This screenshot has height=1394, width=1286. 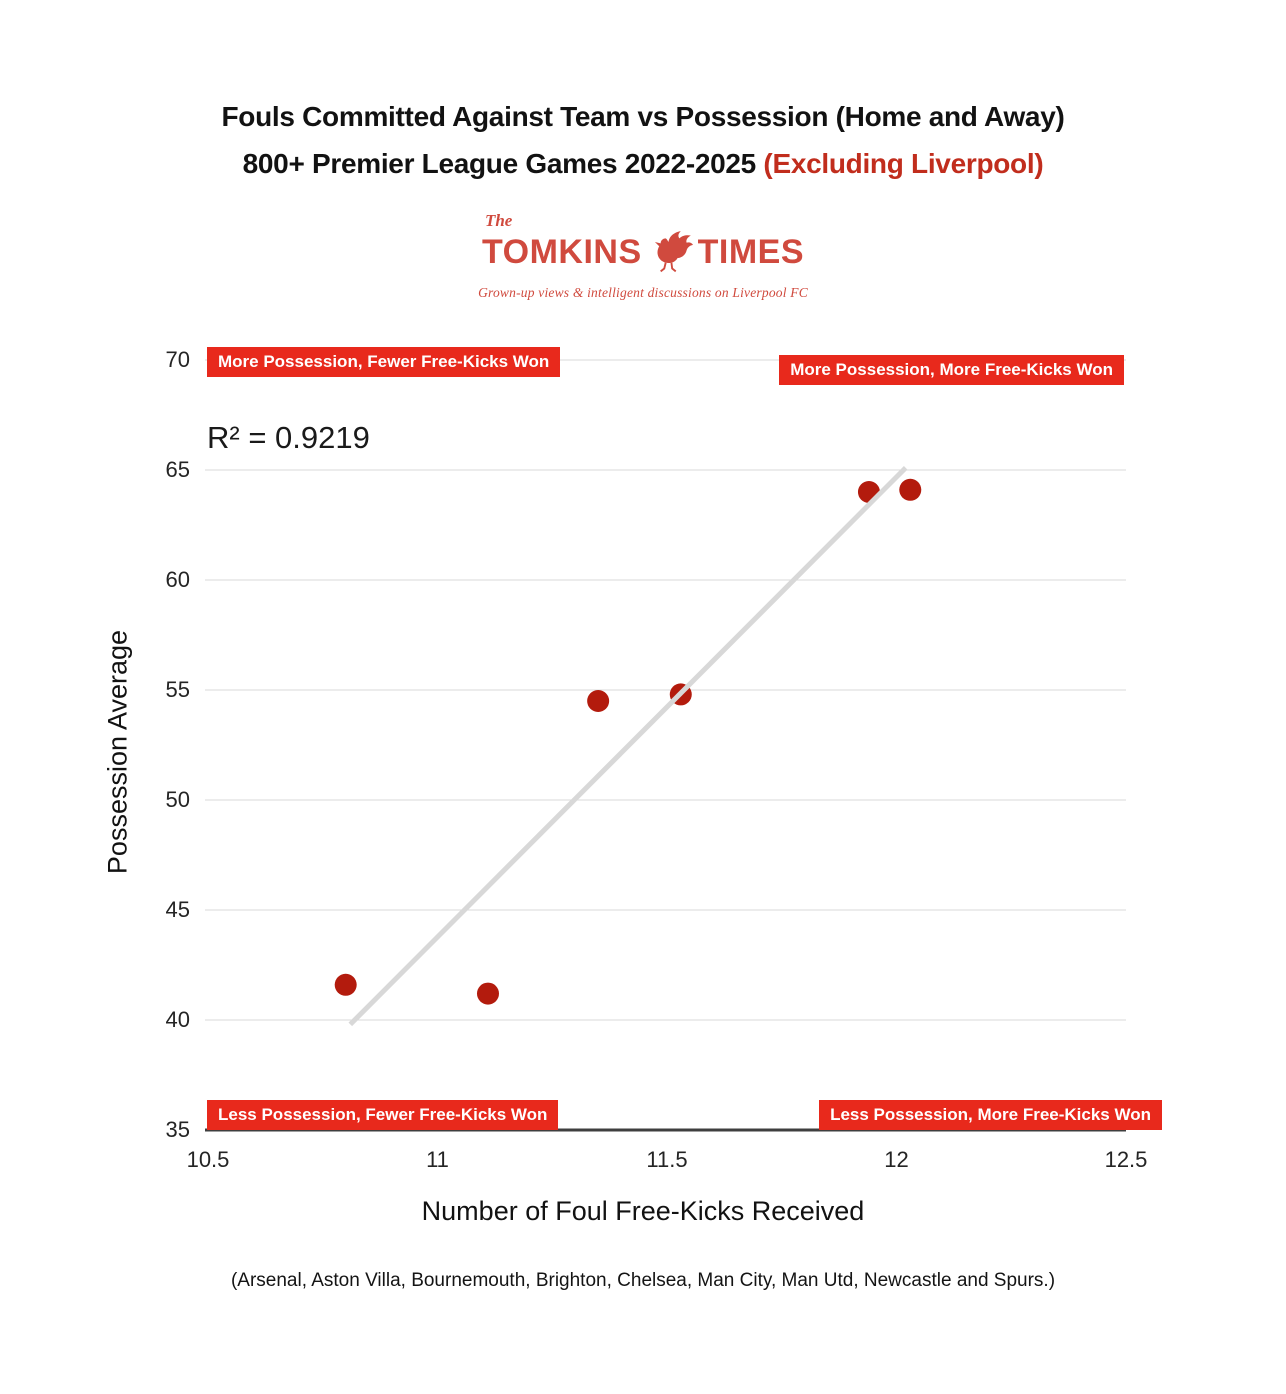 What do you see at coordinates (561, 252) in the screenshot?
I see `logo-tomkins-text: TOMKINS` at bounding box center [561, 252].